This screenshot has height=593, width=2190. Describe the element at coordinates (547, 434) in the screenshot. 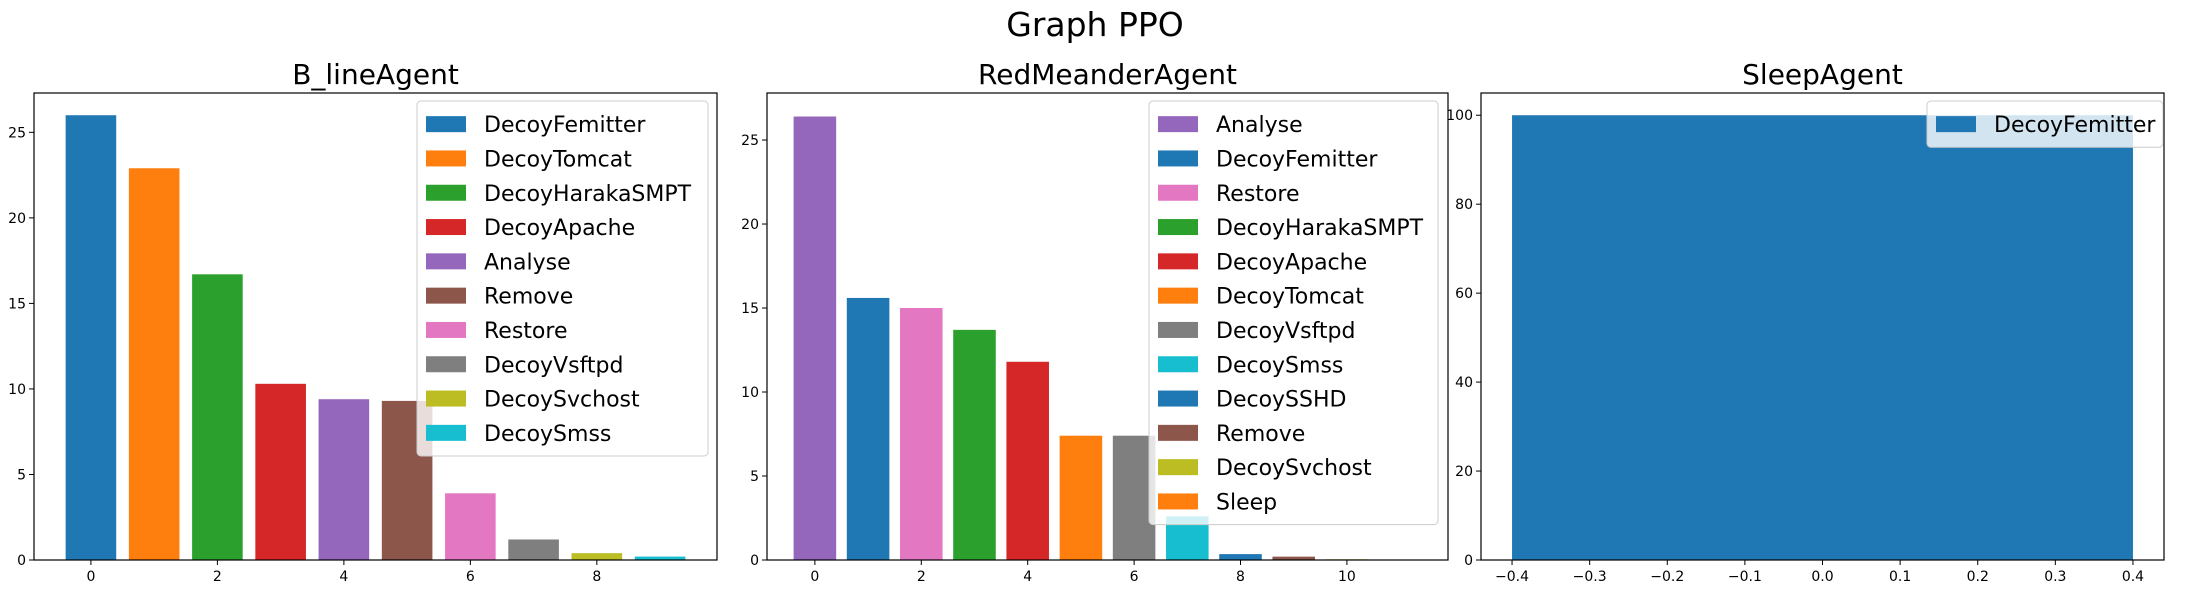

I see `legend-label-decoysmss: DecoySmss` at that location.